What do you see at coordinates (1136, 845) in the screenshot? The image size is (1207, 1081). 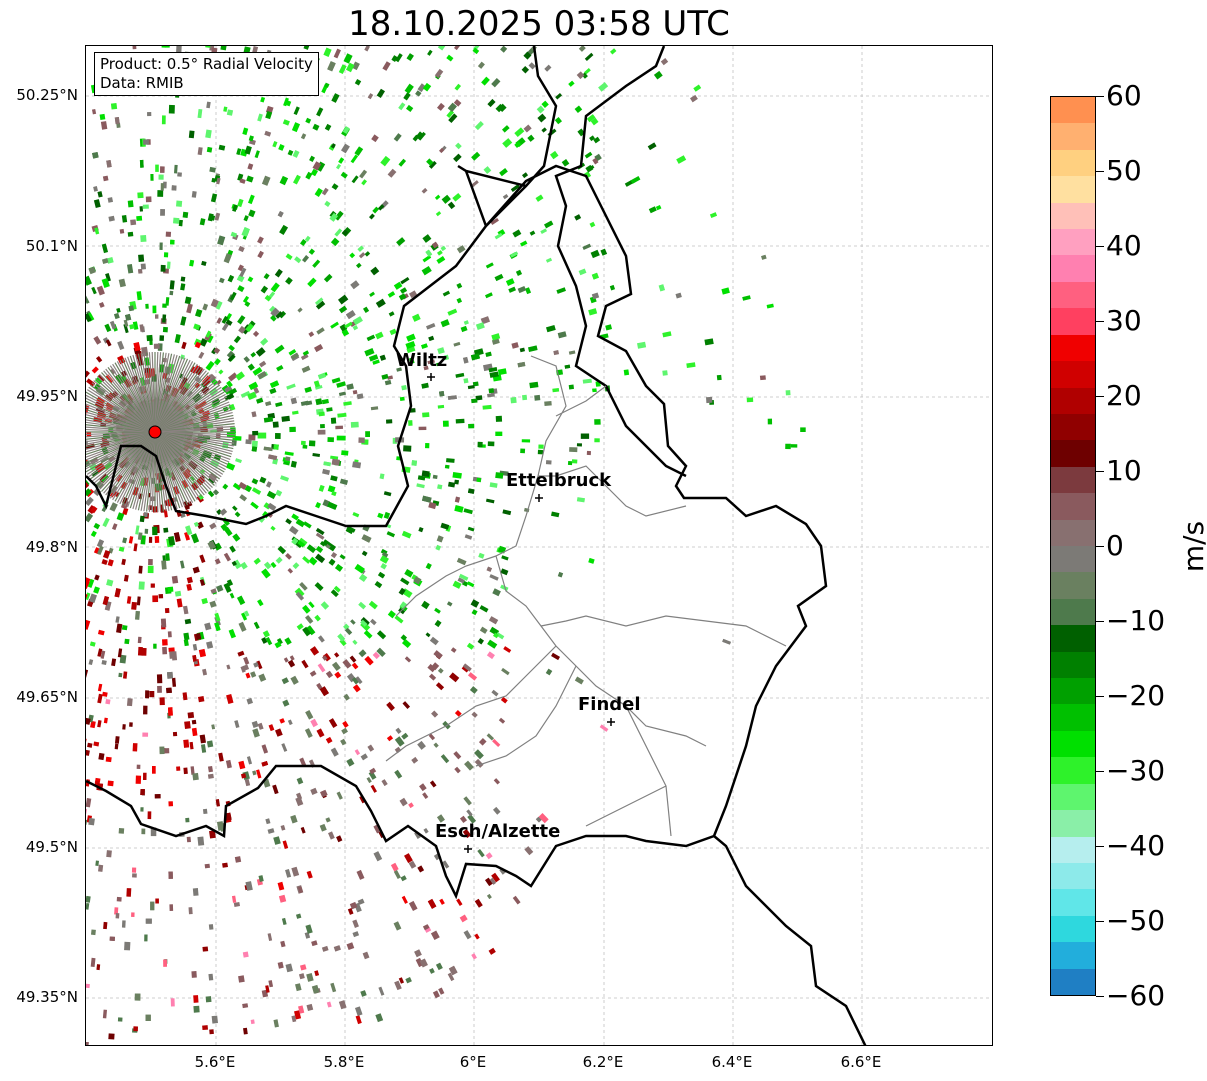 I see `colorbar-tick-label: −40` at bounding box center [1136, 845].